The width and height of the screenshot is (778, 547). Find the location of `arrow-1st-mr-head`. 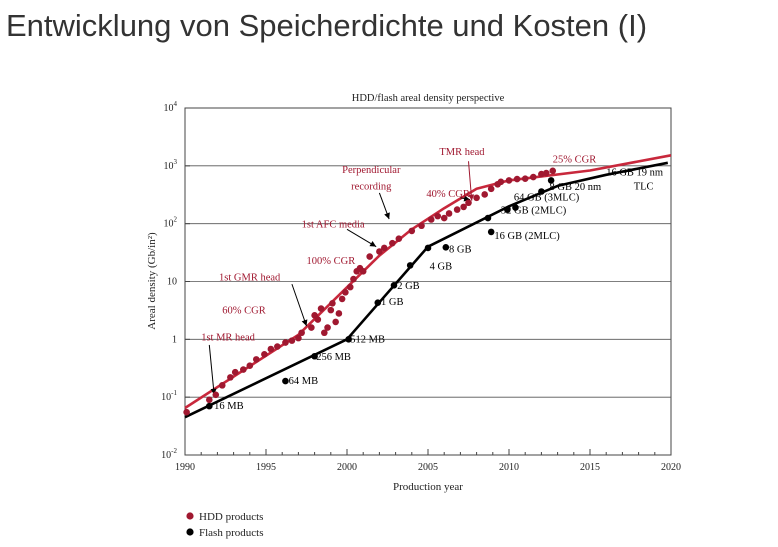

arrow-1st-mr-head is located at coordinates (213, 391).